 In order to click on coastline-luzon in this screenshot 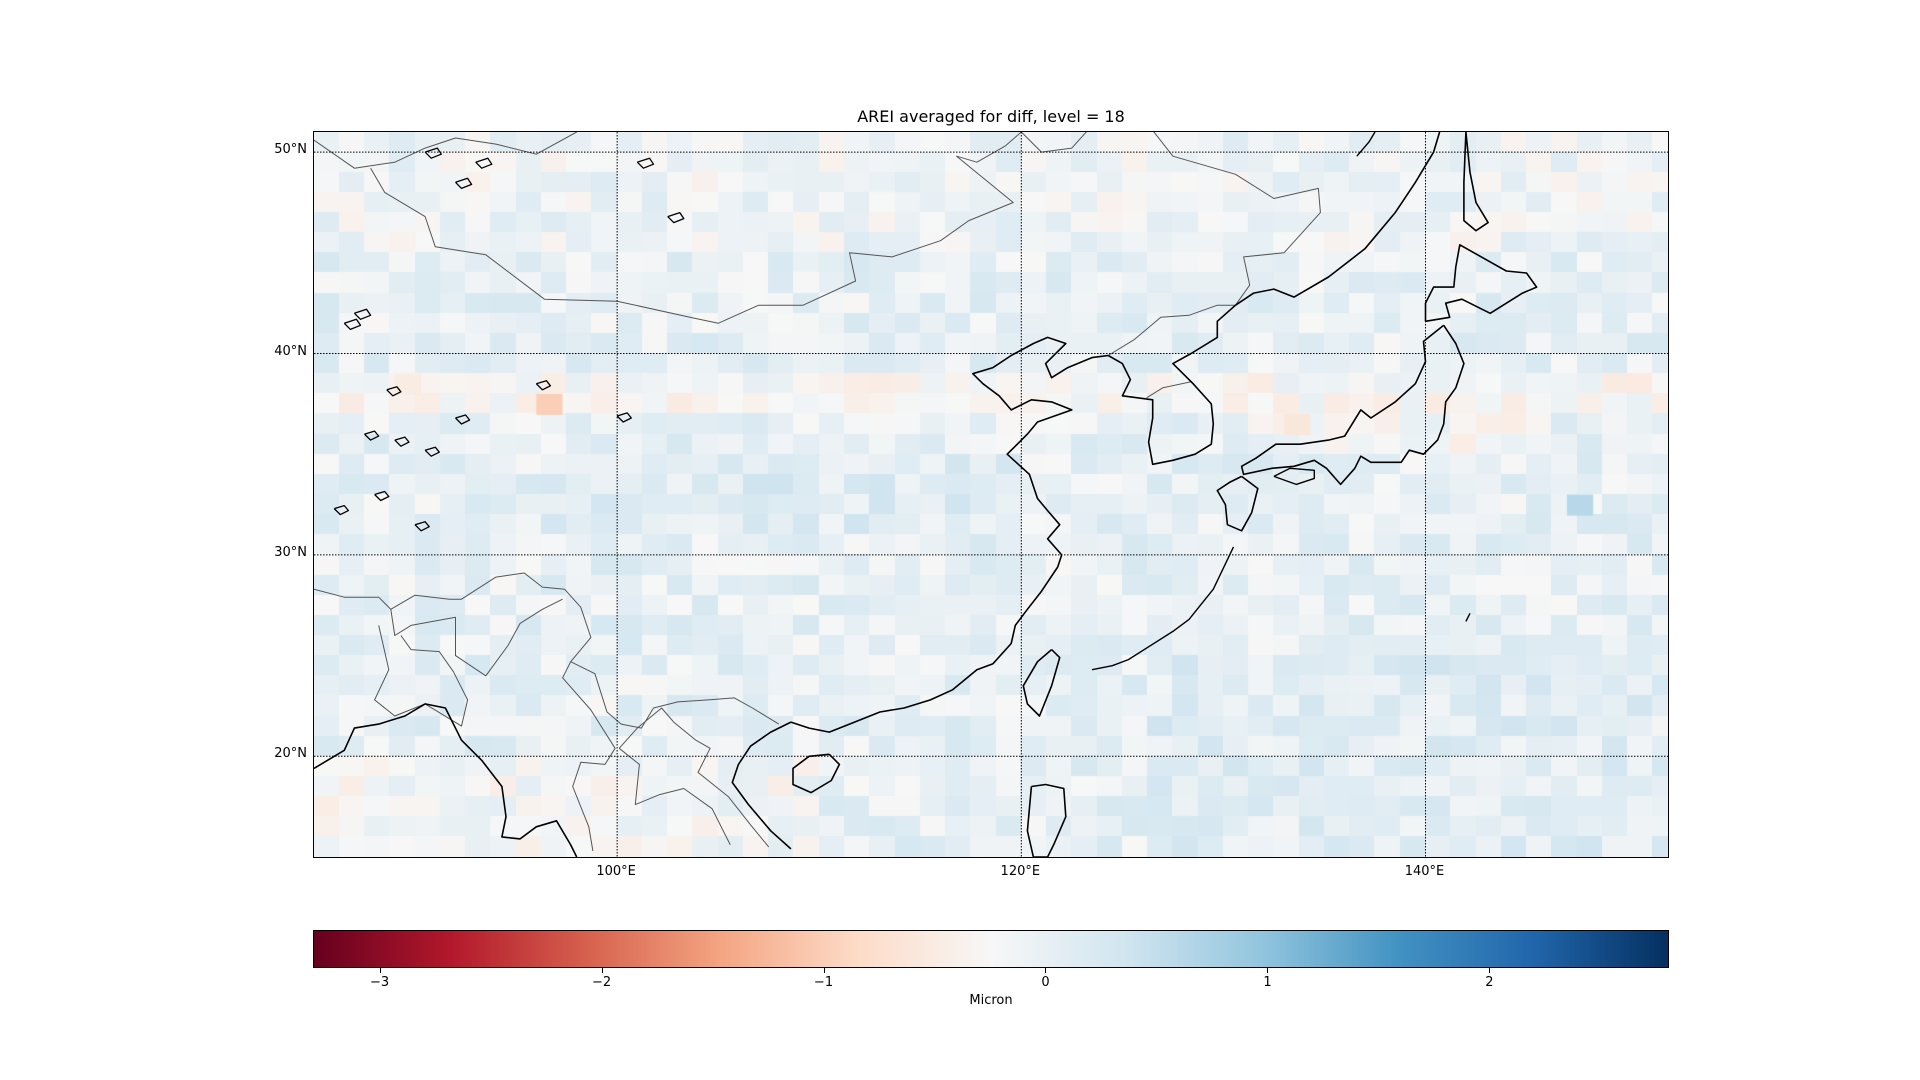, I will do `click(1046, 820)`.